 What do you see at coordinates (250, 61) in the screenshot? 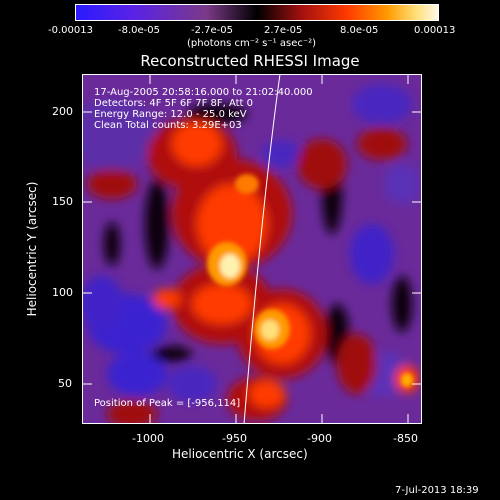
I see `plot-title: Reconstructed RHESSI Image` at bounding box center [250, 61].